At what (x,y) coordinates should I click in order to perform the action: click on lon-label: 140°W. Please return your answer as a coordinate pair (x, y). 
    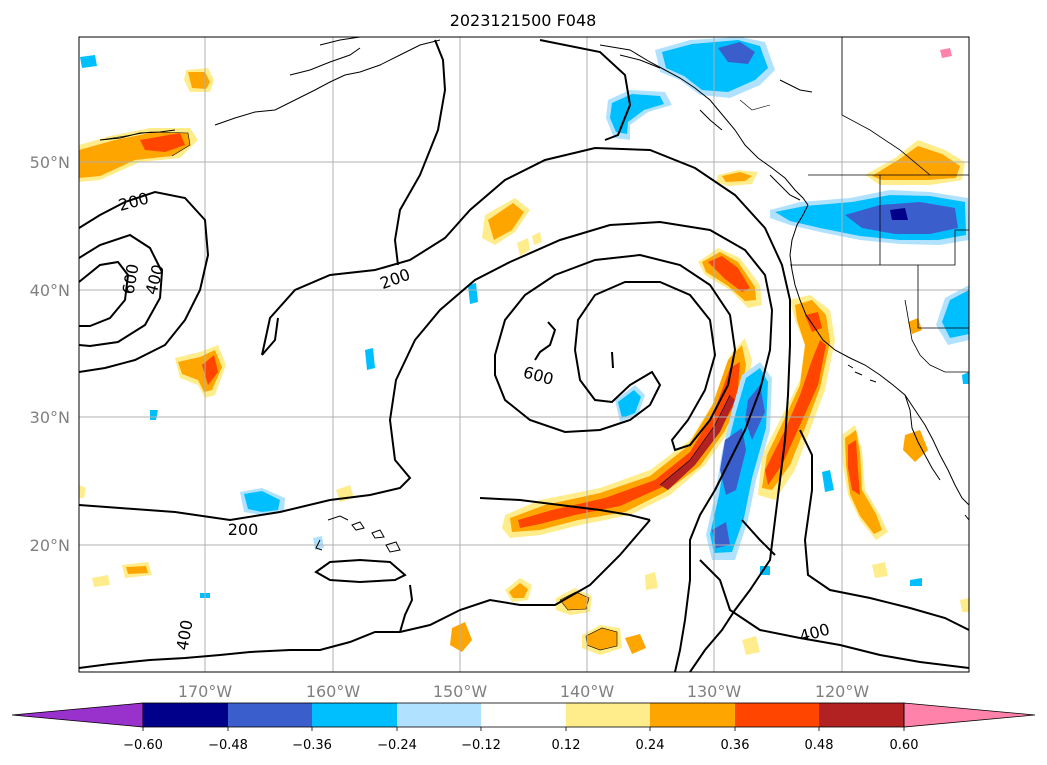
    Looking at the image, I should click on (587, 691).